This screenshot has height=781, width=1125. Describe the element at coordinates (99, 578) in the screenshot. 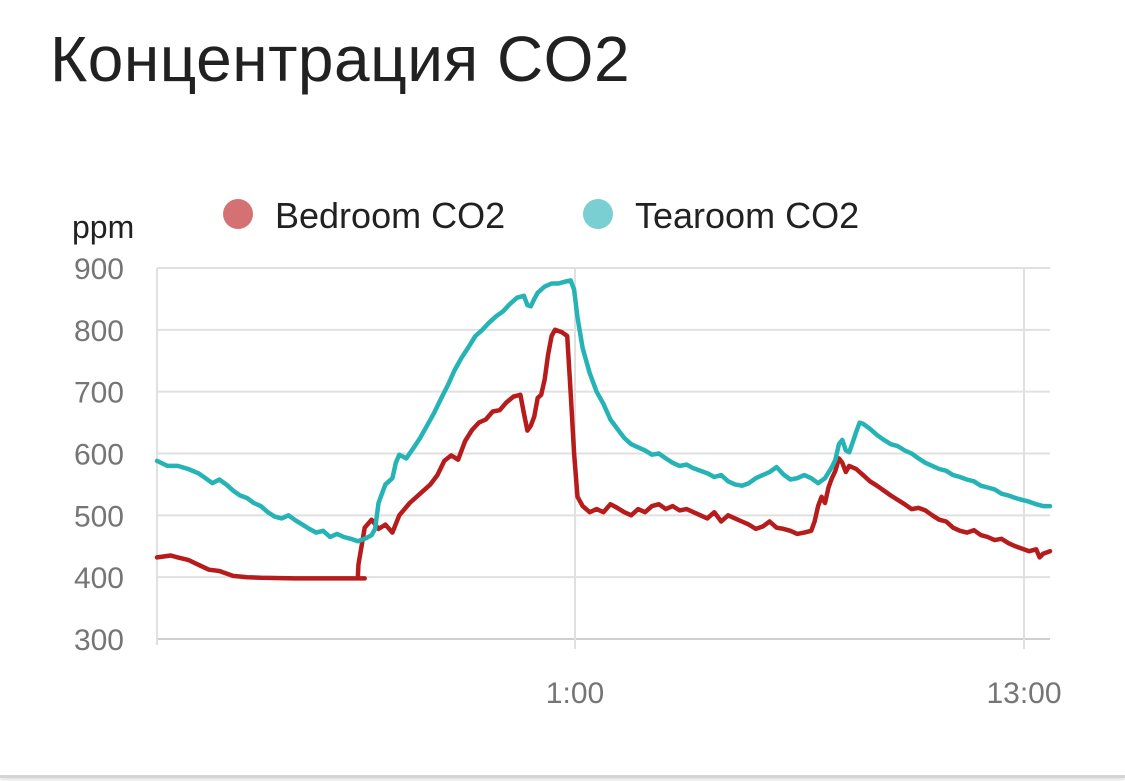

I see `y-tick-label: 400` at that location.